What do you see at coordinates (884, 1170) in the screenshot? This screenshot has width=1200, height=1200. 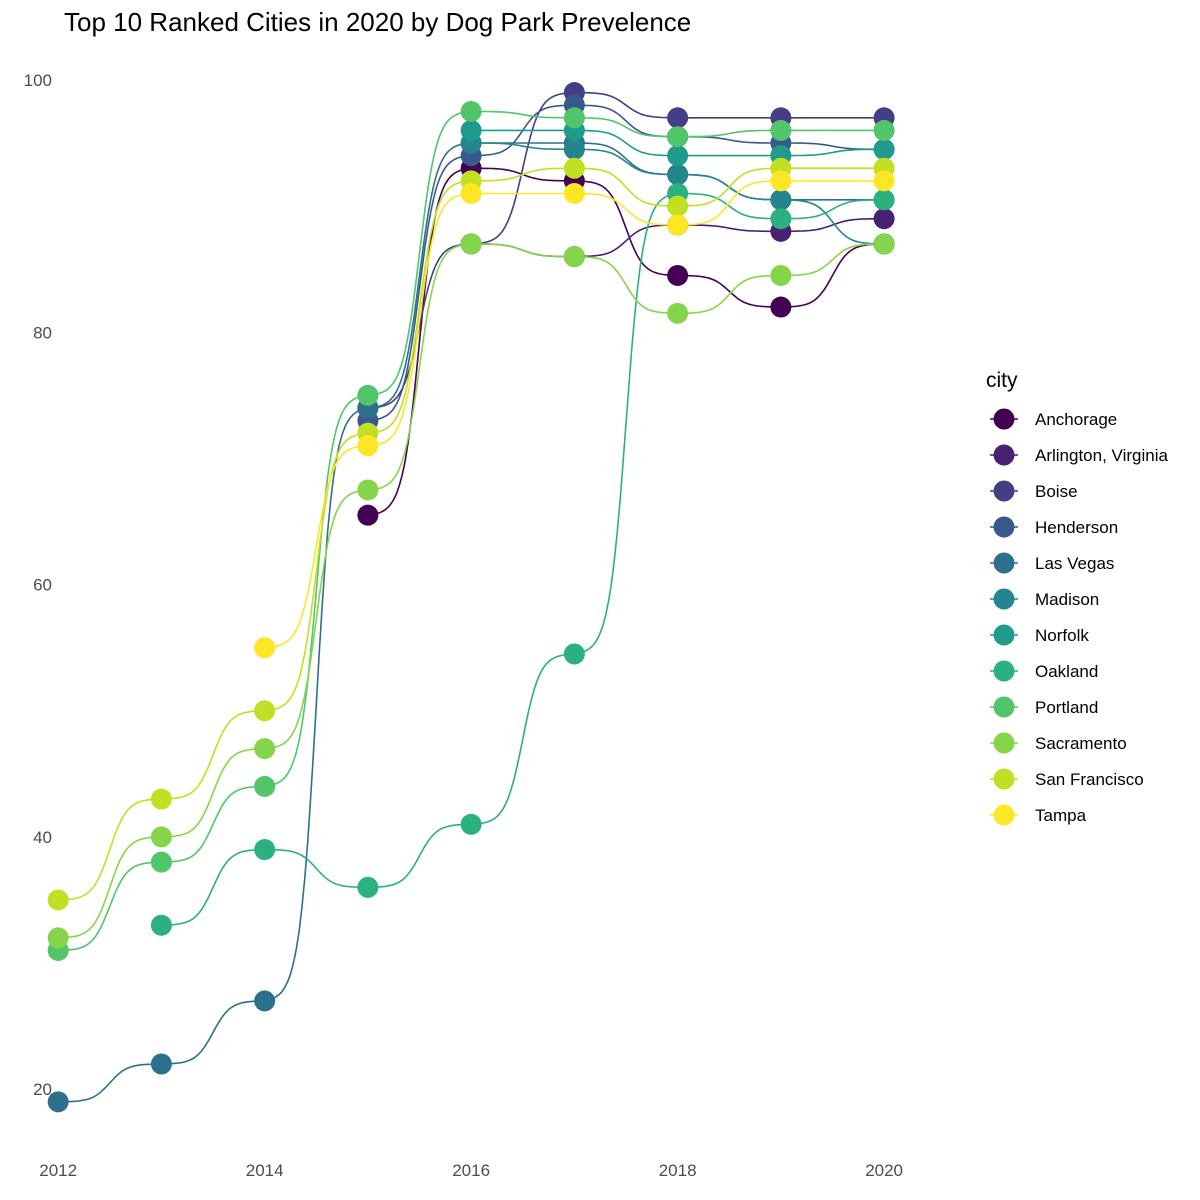 I see `x-tick-label-2020: 2020` at bounding box center [884, 1170].